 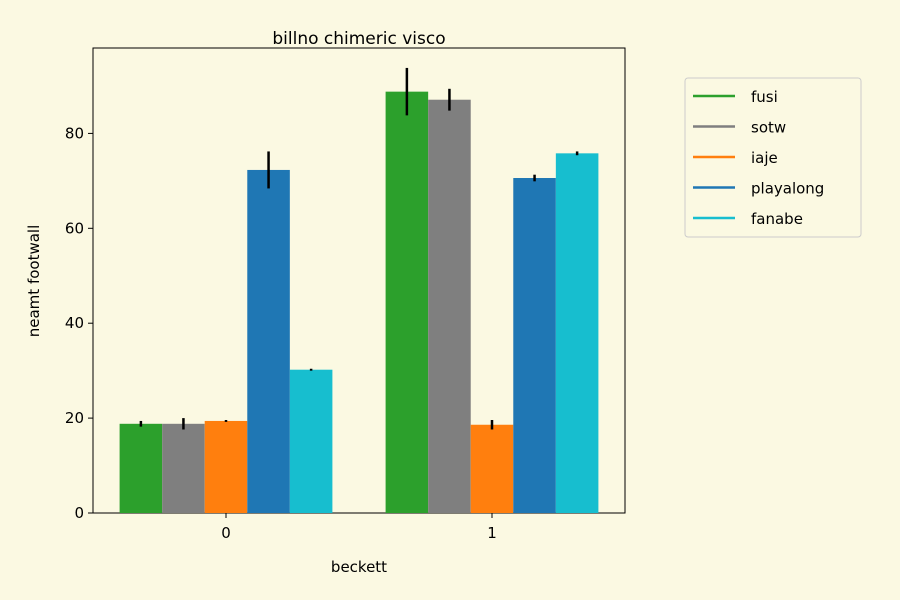 What do you see at coordinates (359, 567) in the screenshot?
I see `x-axis-label: beckett` at bounding box center [359, 567].